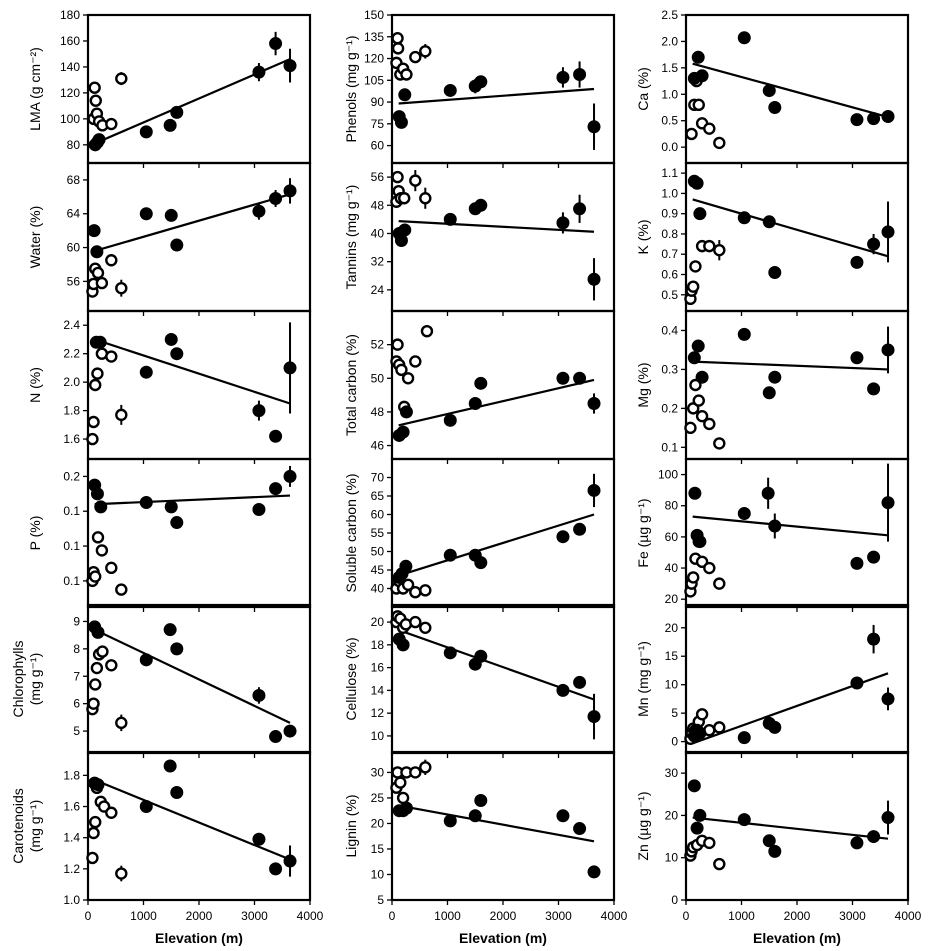  I want to click on y-axis-label: Mg (%), so click(643, 384).